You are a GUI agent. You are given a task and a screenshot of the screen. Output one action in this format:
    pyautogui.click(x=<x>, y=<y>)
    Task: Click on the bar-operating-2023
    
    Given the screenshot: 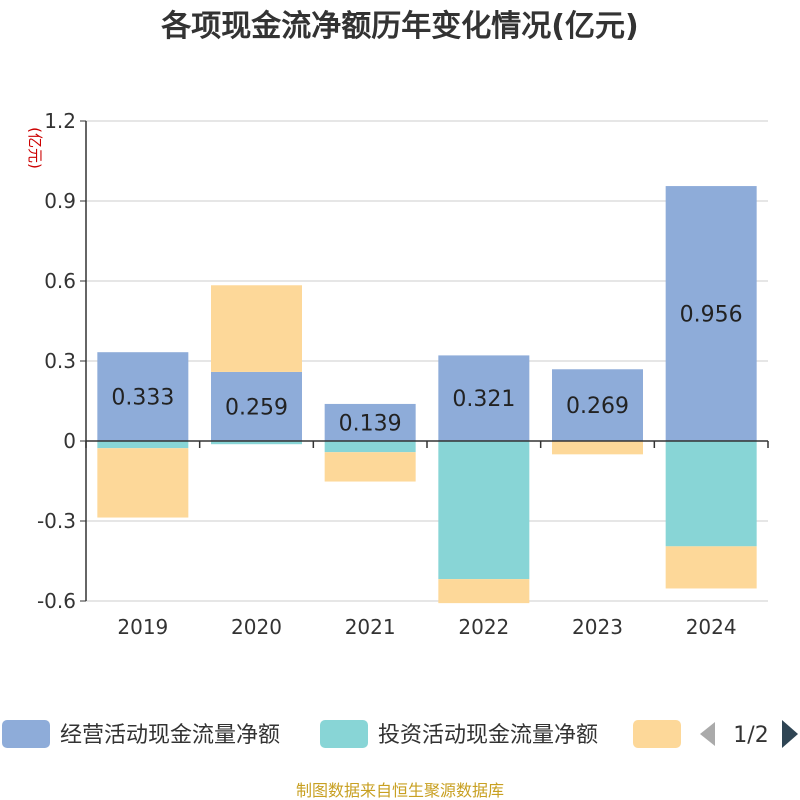 What is the action you would take?
    pyautogui.click(x=597, y=405)
    